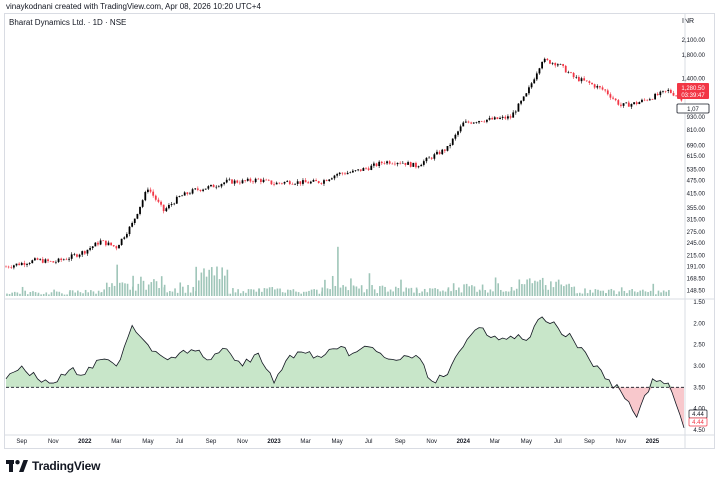 Image resolution: width=720 pixels, height=481 pixels. I want to click on symbol-title: Bharat Dynamics Ltd. · 1D · NSE, so click(68, 22).